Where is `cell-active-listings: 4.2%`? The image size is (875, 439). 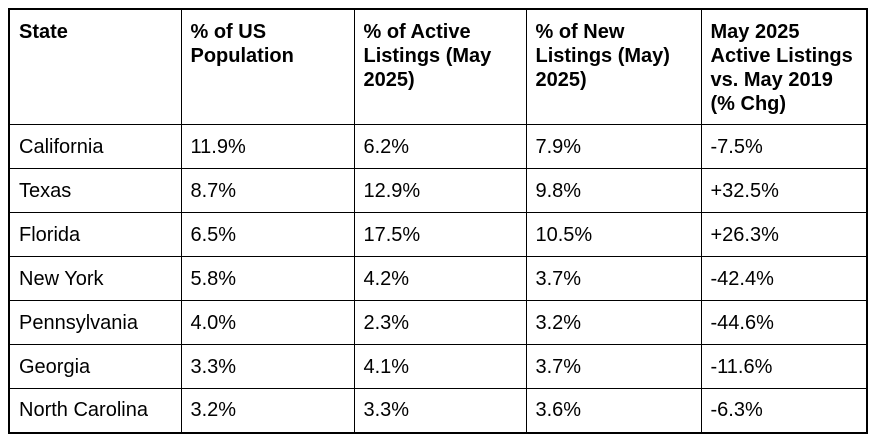
cell-active-listings: 4.2% is located at coordinates (440, 278).